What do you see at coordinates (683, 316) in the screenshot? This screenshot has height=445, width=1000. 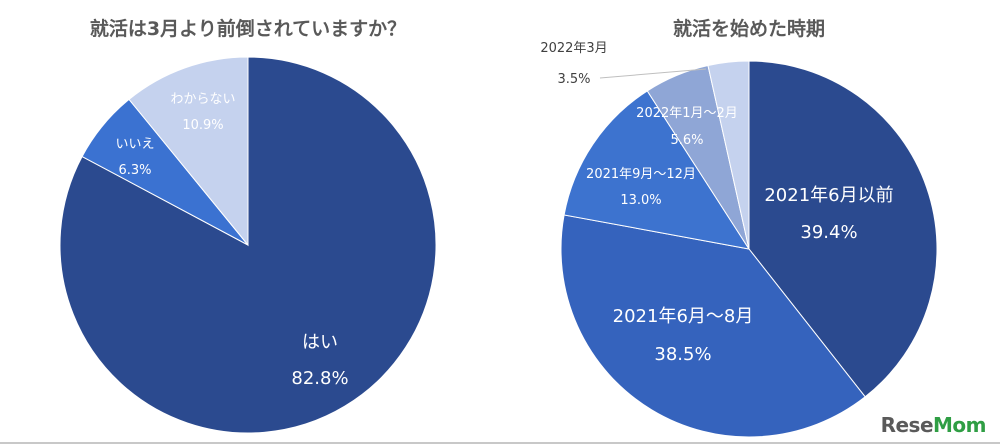 I see `chart2-category-label-1: 2021年6月～8月` at bounding box center [683, 316].